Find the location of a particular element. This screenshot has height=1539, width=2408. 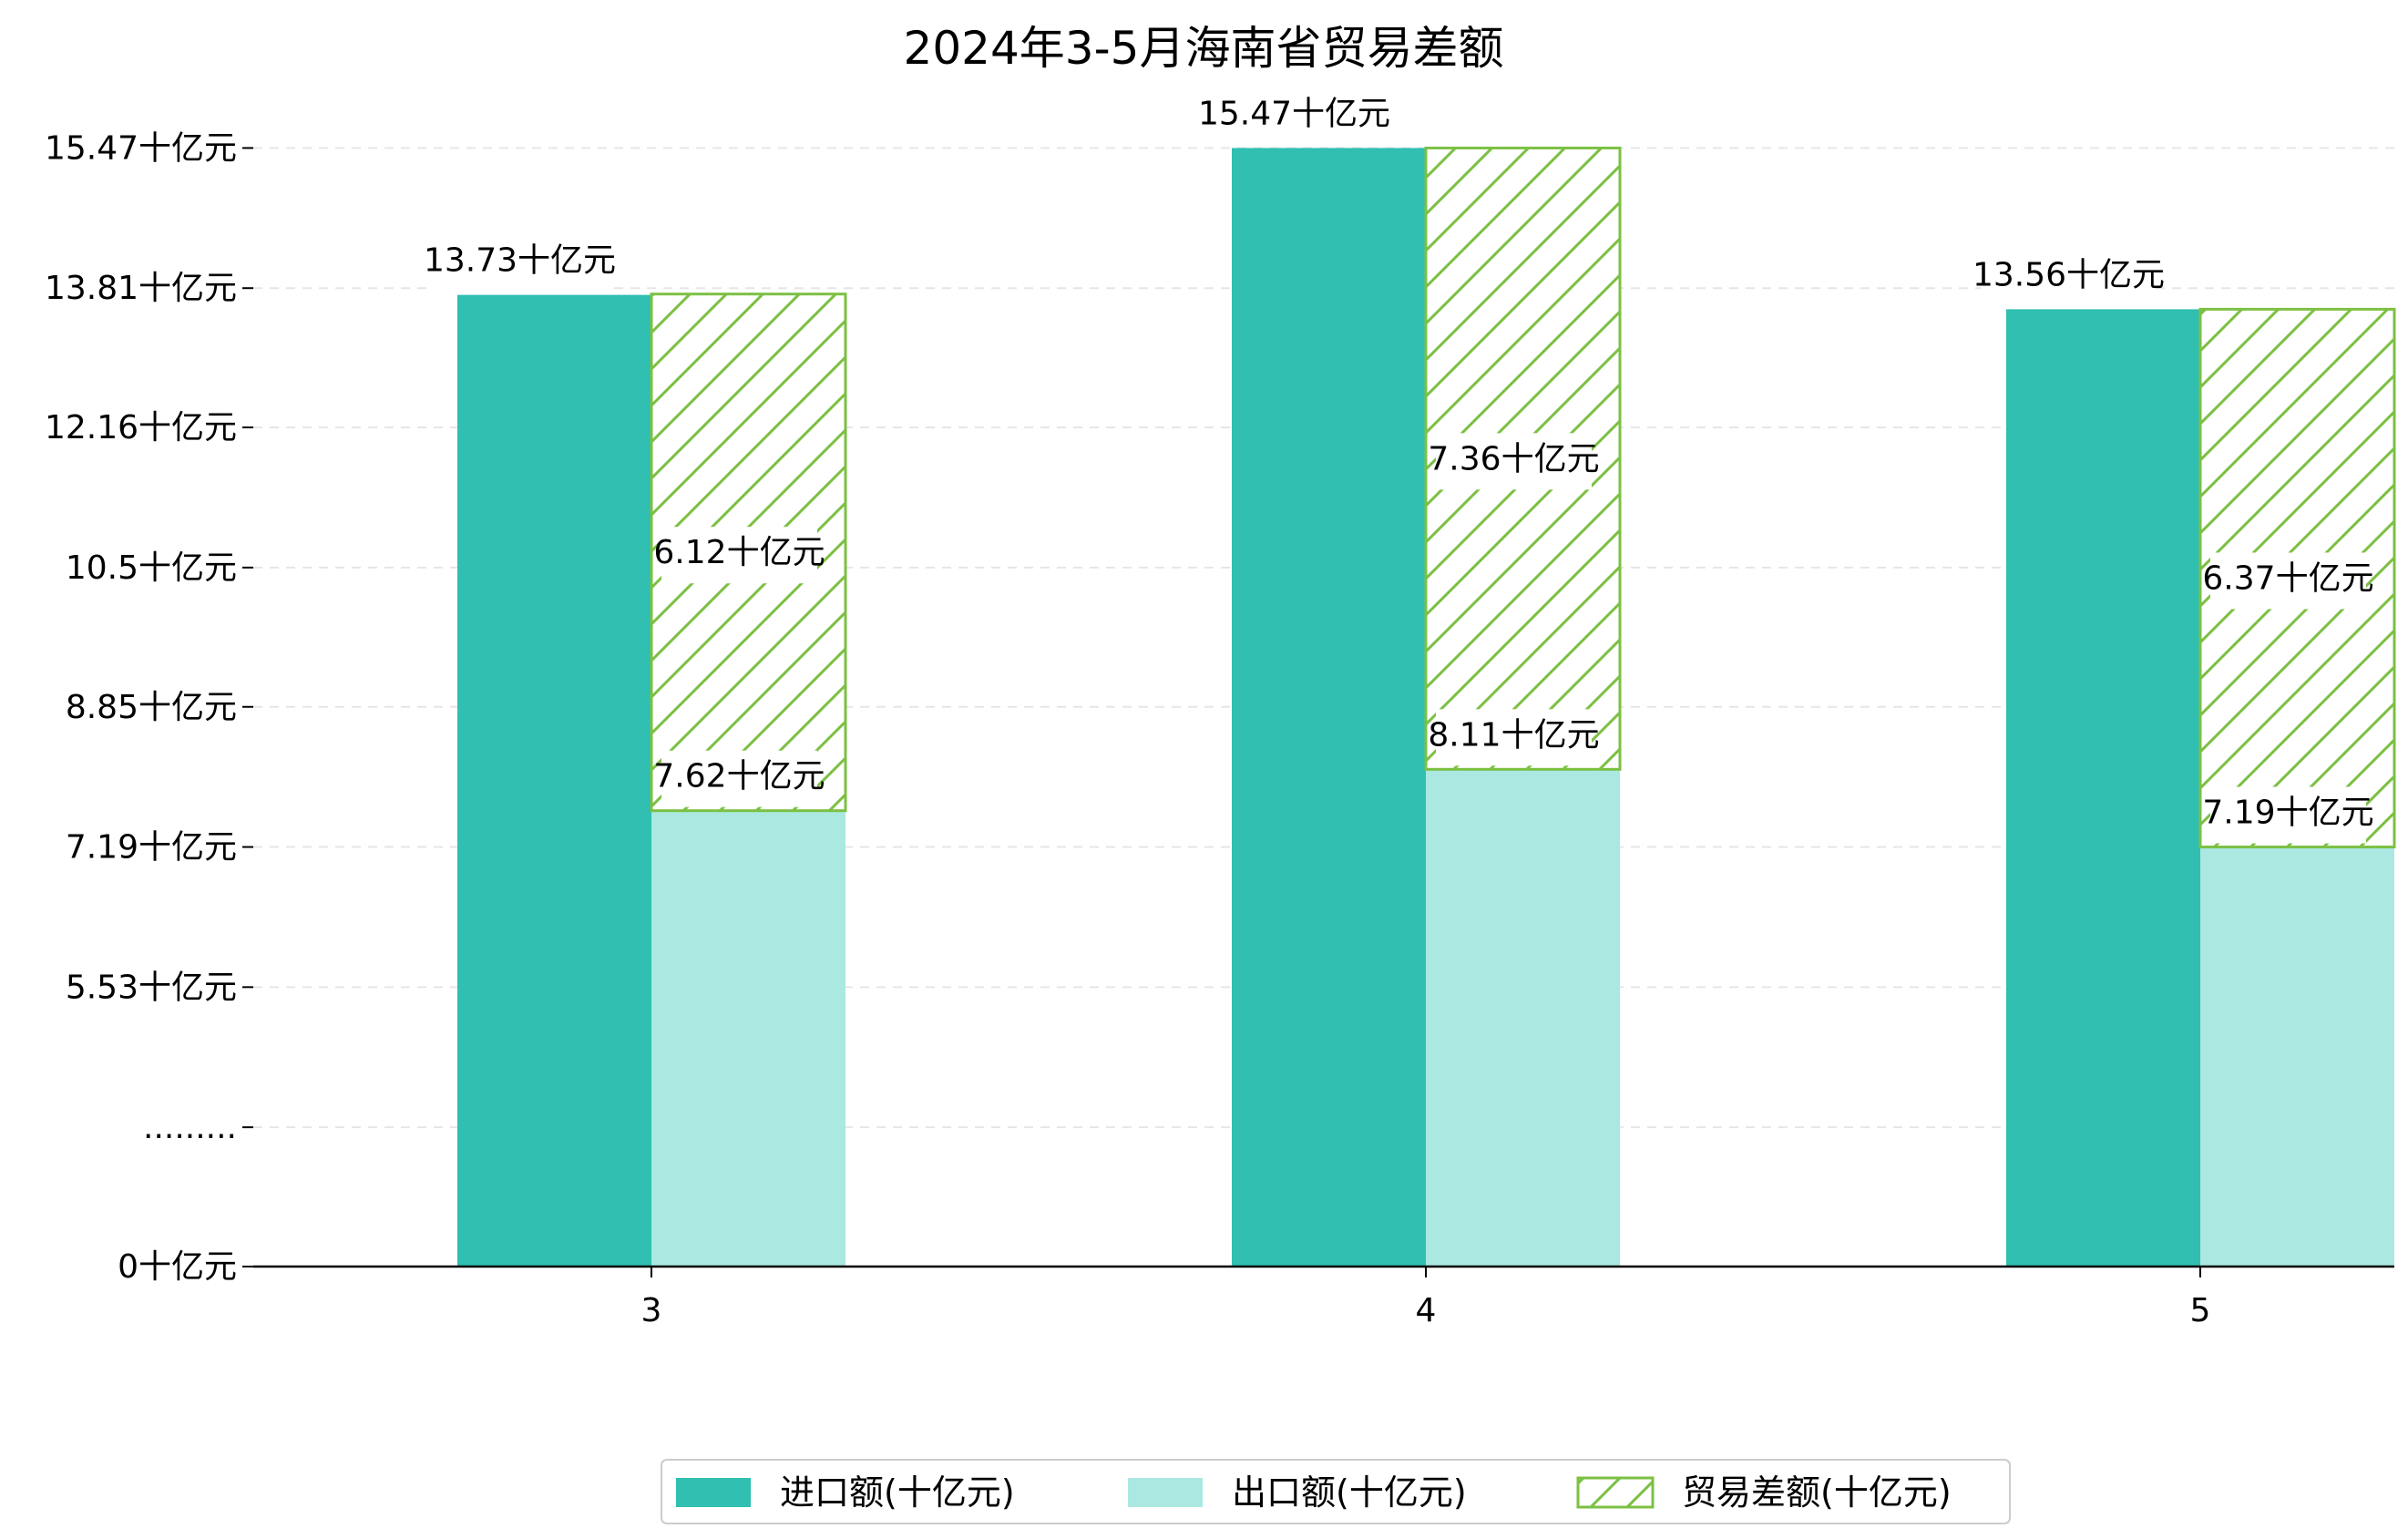

legend-item: 贸易差额(十亿元) is located at coordinates (1764, 1493).